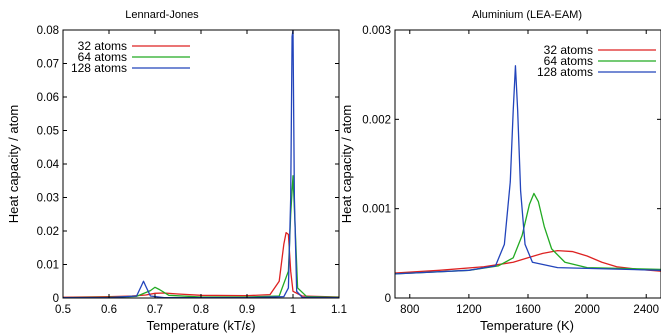  Describe the element at coordinates (48, 232) in the screenshot. I see `y-tick-label: 0.02` at that location.